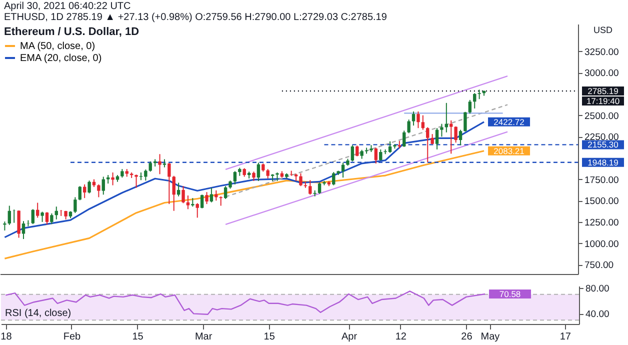  What do you see at coordinates (68, 6) in the screenshot?
I see `text: April 30, 2021 06:40:22 UTC` at bounding box center [68, 6].